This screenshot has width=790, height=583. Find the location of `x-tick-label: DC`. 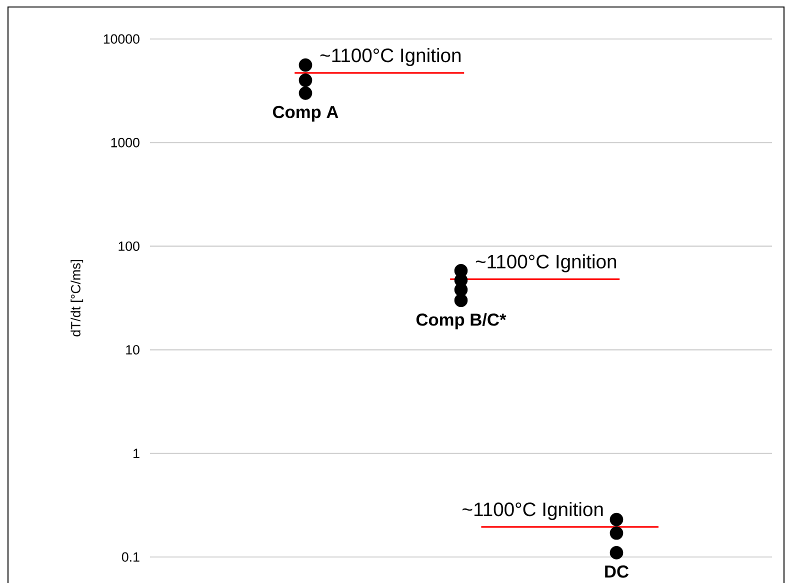

x-tick-label: DC is located at coordinates (617, 571).